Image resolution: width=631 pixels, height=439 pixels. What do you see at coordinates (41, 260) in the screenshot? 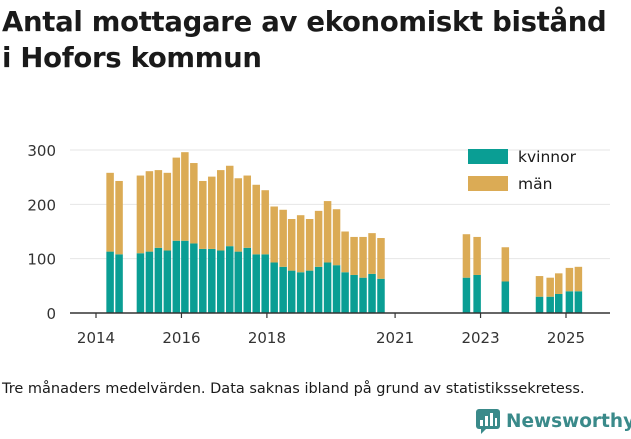
I see `y-tick-label: 100` at bounding box center [41, 260].